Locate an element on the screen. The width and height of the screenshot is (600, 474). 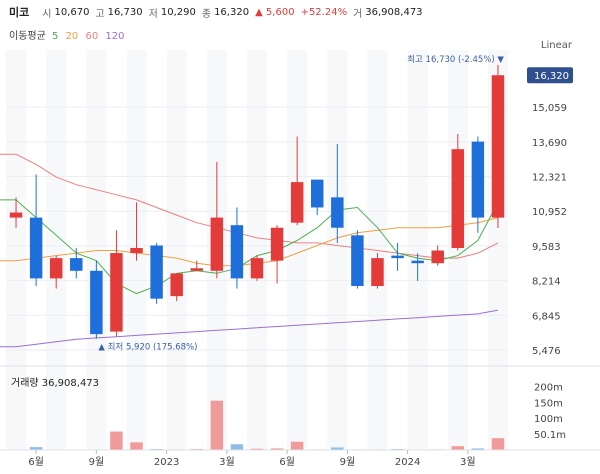
volume-tick-label: 100m is located at coordinates (548, 419).